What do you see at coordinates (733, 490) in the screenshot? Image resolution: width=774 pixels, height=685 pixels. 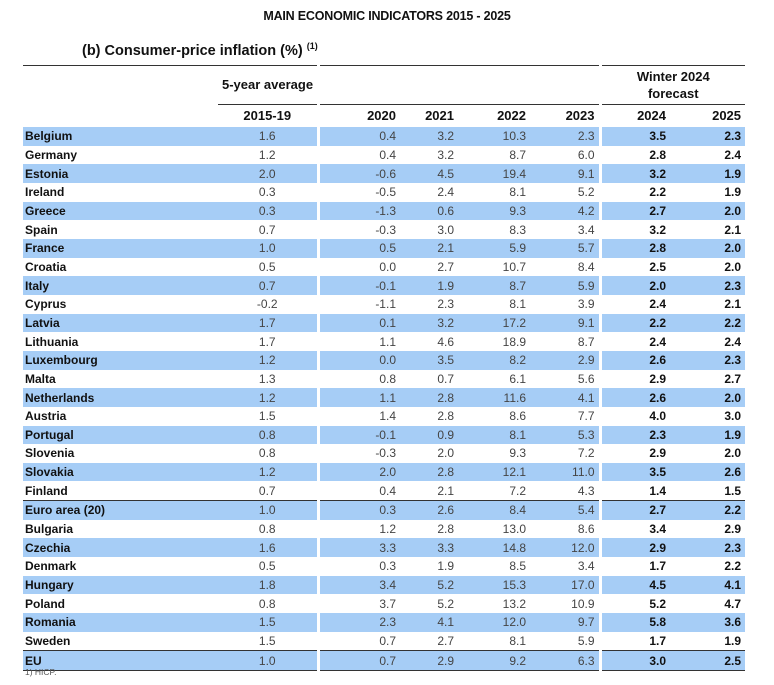 I see `cell-forecast: 1.5` at bounding box center [733, 490].